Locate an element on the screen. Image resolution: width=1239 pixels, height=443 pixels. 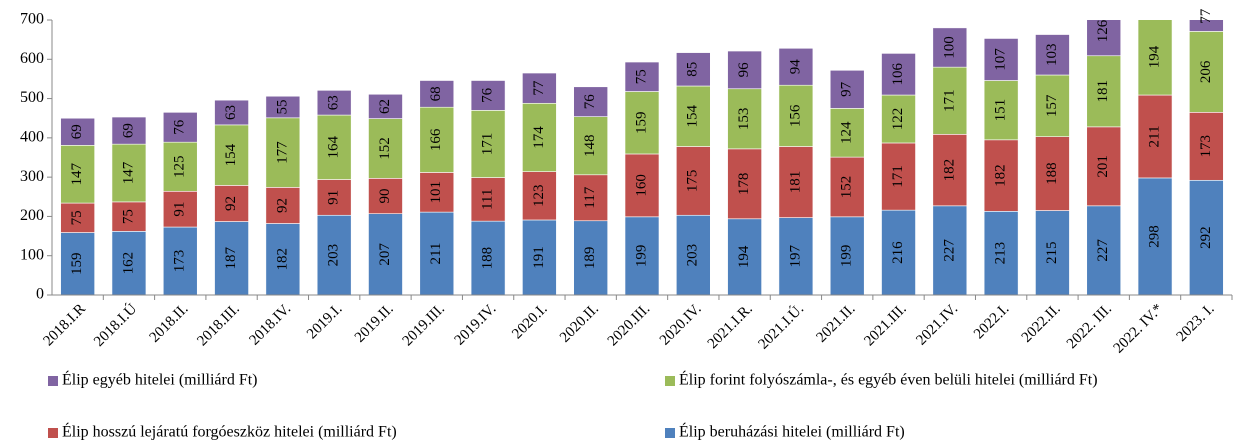
value-label: 215 is located at coordinates (1052, 253).